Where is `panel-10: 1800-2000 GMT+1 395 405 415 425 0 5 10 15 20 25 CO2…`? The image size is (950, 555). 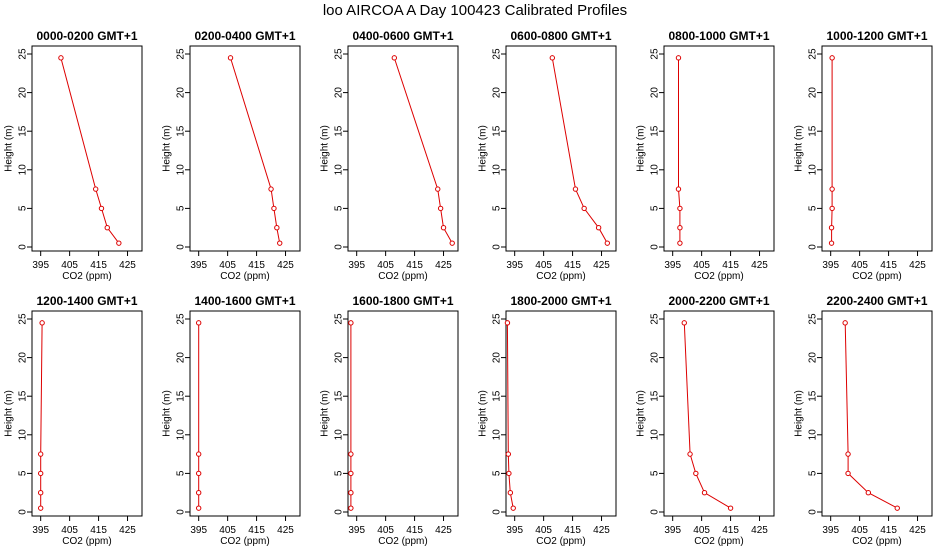
panel-10: 1800-2000 GMT+1 395 405 415 425 0 5 10 15 20 25 CO2… is located at coordinates (547, 420).